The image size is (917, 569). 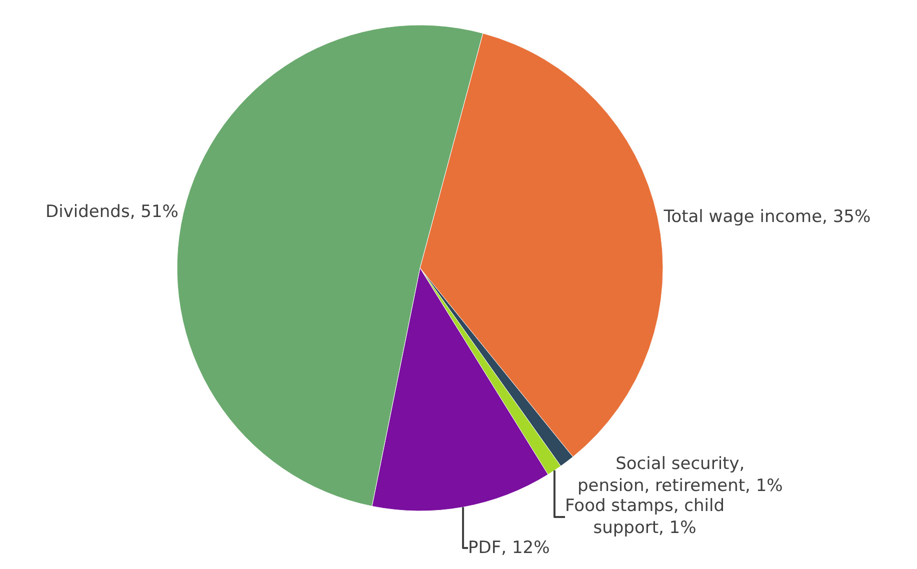 What do you see at coordinates (644, 517) in the screenshot?
I see `slice-label: Food stamps, child support, 1%` at bounding box center [644, 517].